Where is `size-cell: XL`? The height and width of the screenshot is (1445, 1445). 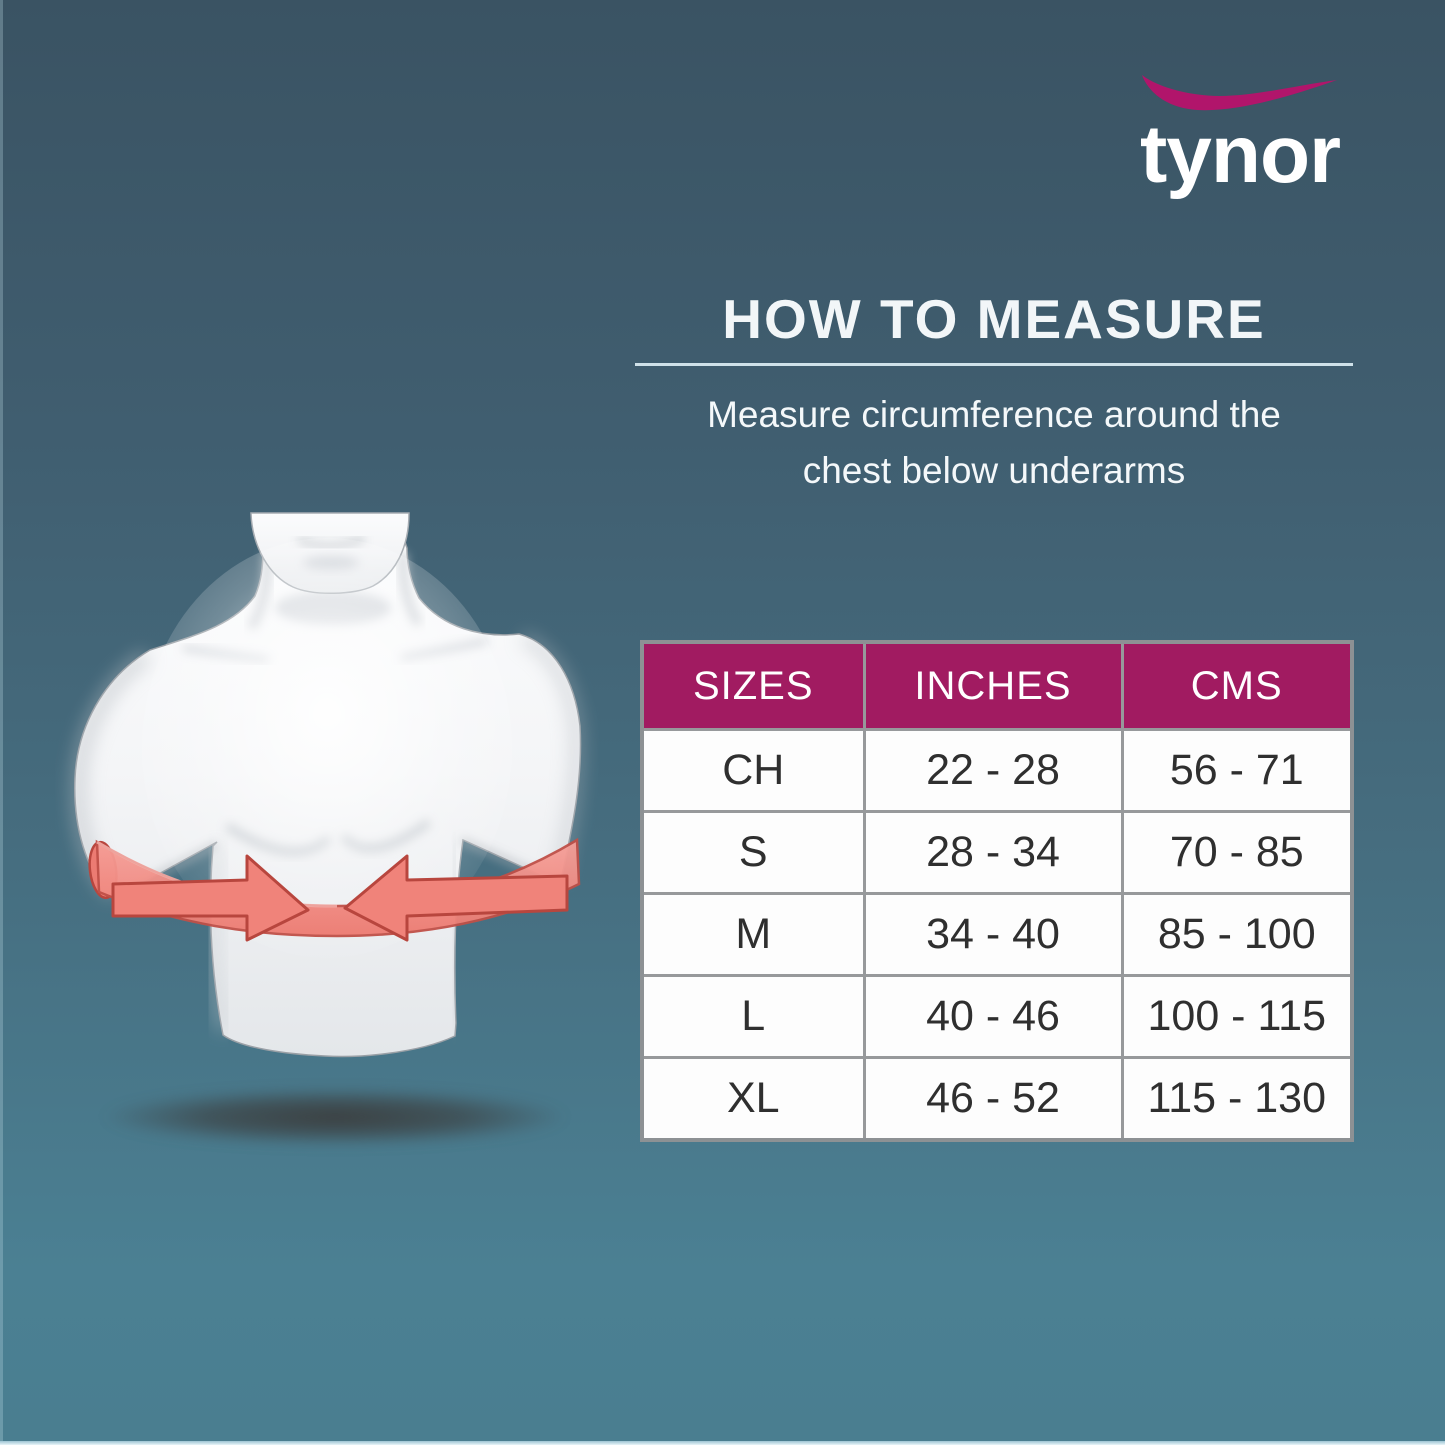 size-cell: XL is located at coordinates (753, 1099).